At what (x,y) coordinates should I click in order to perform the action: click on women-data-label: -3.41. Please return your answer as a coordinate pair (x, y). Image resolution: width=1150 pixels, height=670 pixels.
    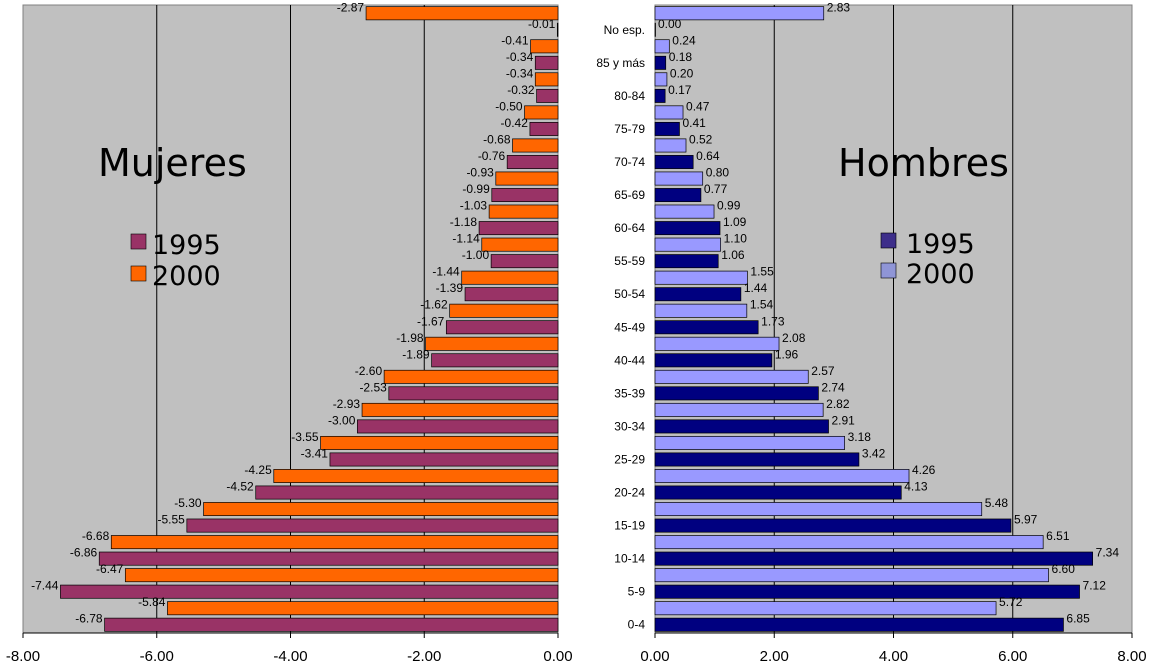
    Looking at the image, I should click on (315, 453).